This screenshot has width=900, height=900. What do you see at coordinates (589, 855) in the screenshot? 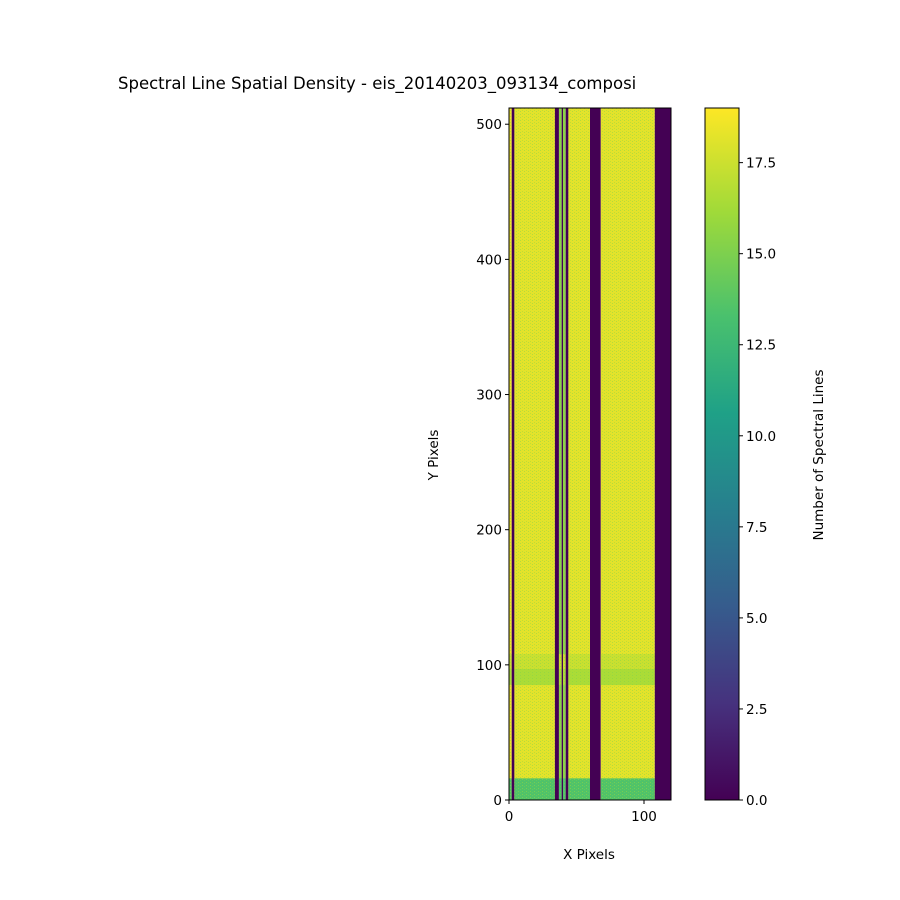
I see `x-axis-label: X Pixels` at bounding box center [589, 855].